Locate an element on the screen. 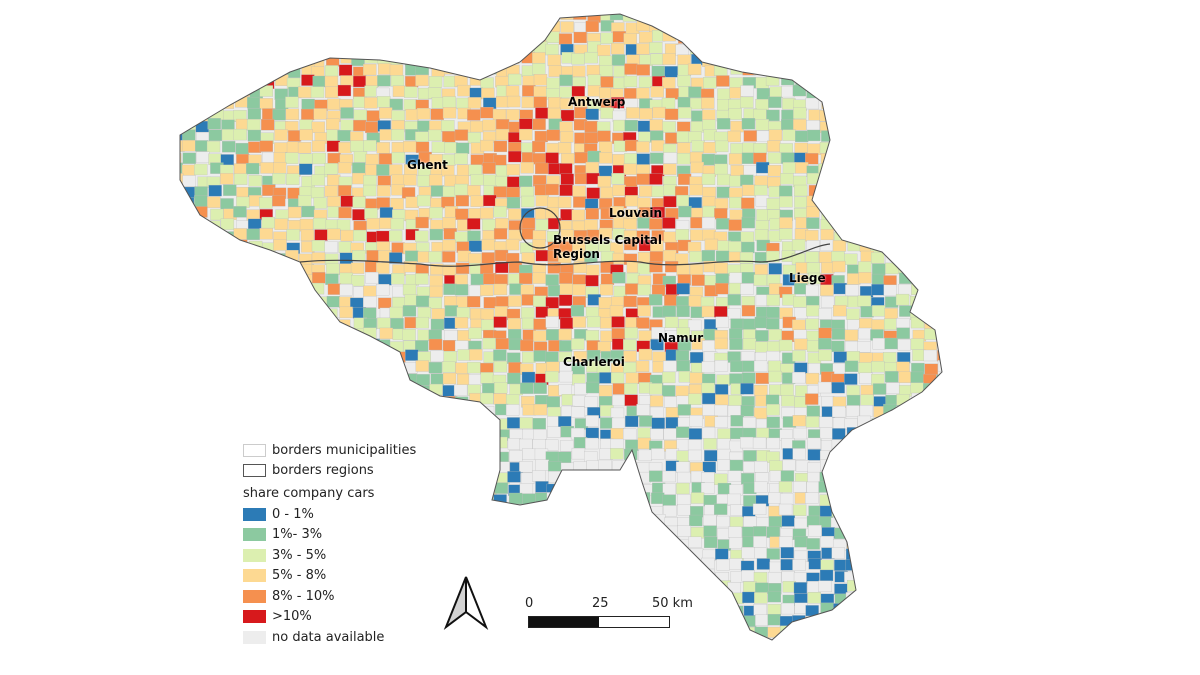 The image size is (1200, 675). brussels-region-border is located at coordinates (540, 228).